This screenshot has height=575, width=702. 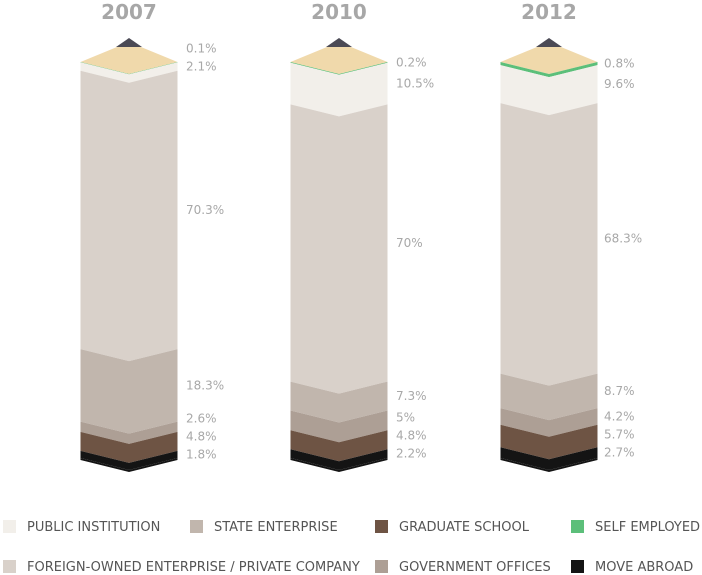 I want to click on legend-item-move-abroad: MOVE ABROAD, so click(x=632, y=567).